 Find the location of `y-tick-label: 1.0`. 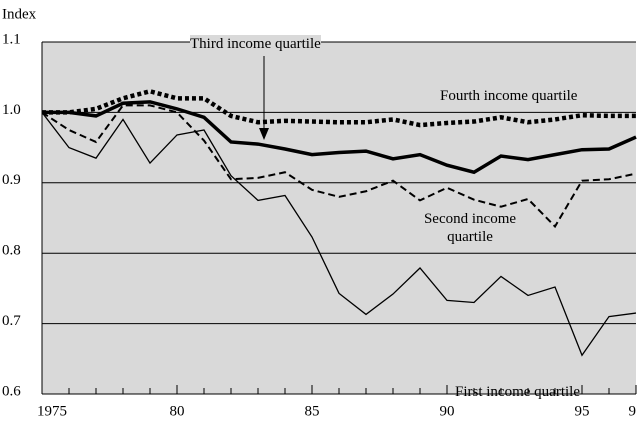

y-tick-label: 1.0 is located at coordinates (11, 110).